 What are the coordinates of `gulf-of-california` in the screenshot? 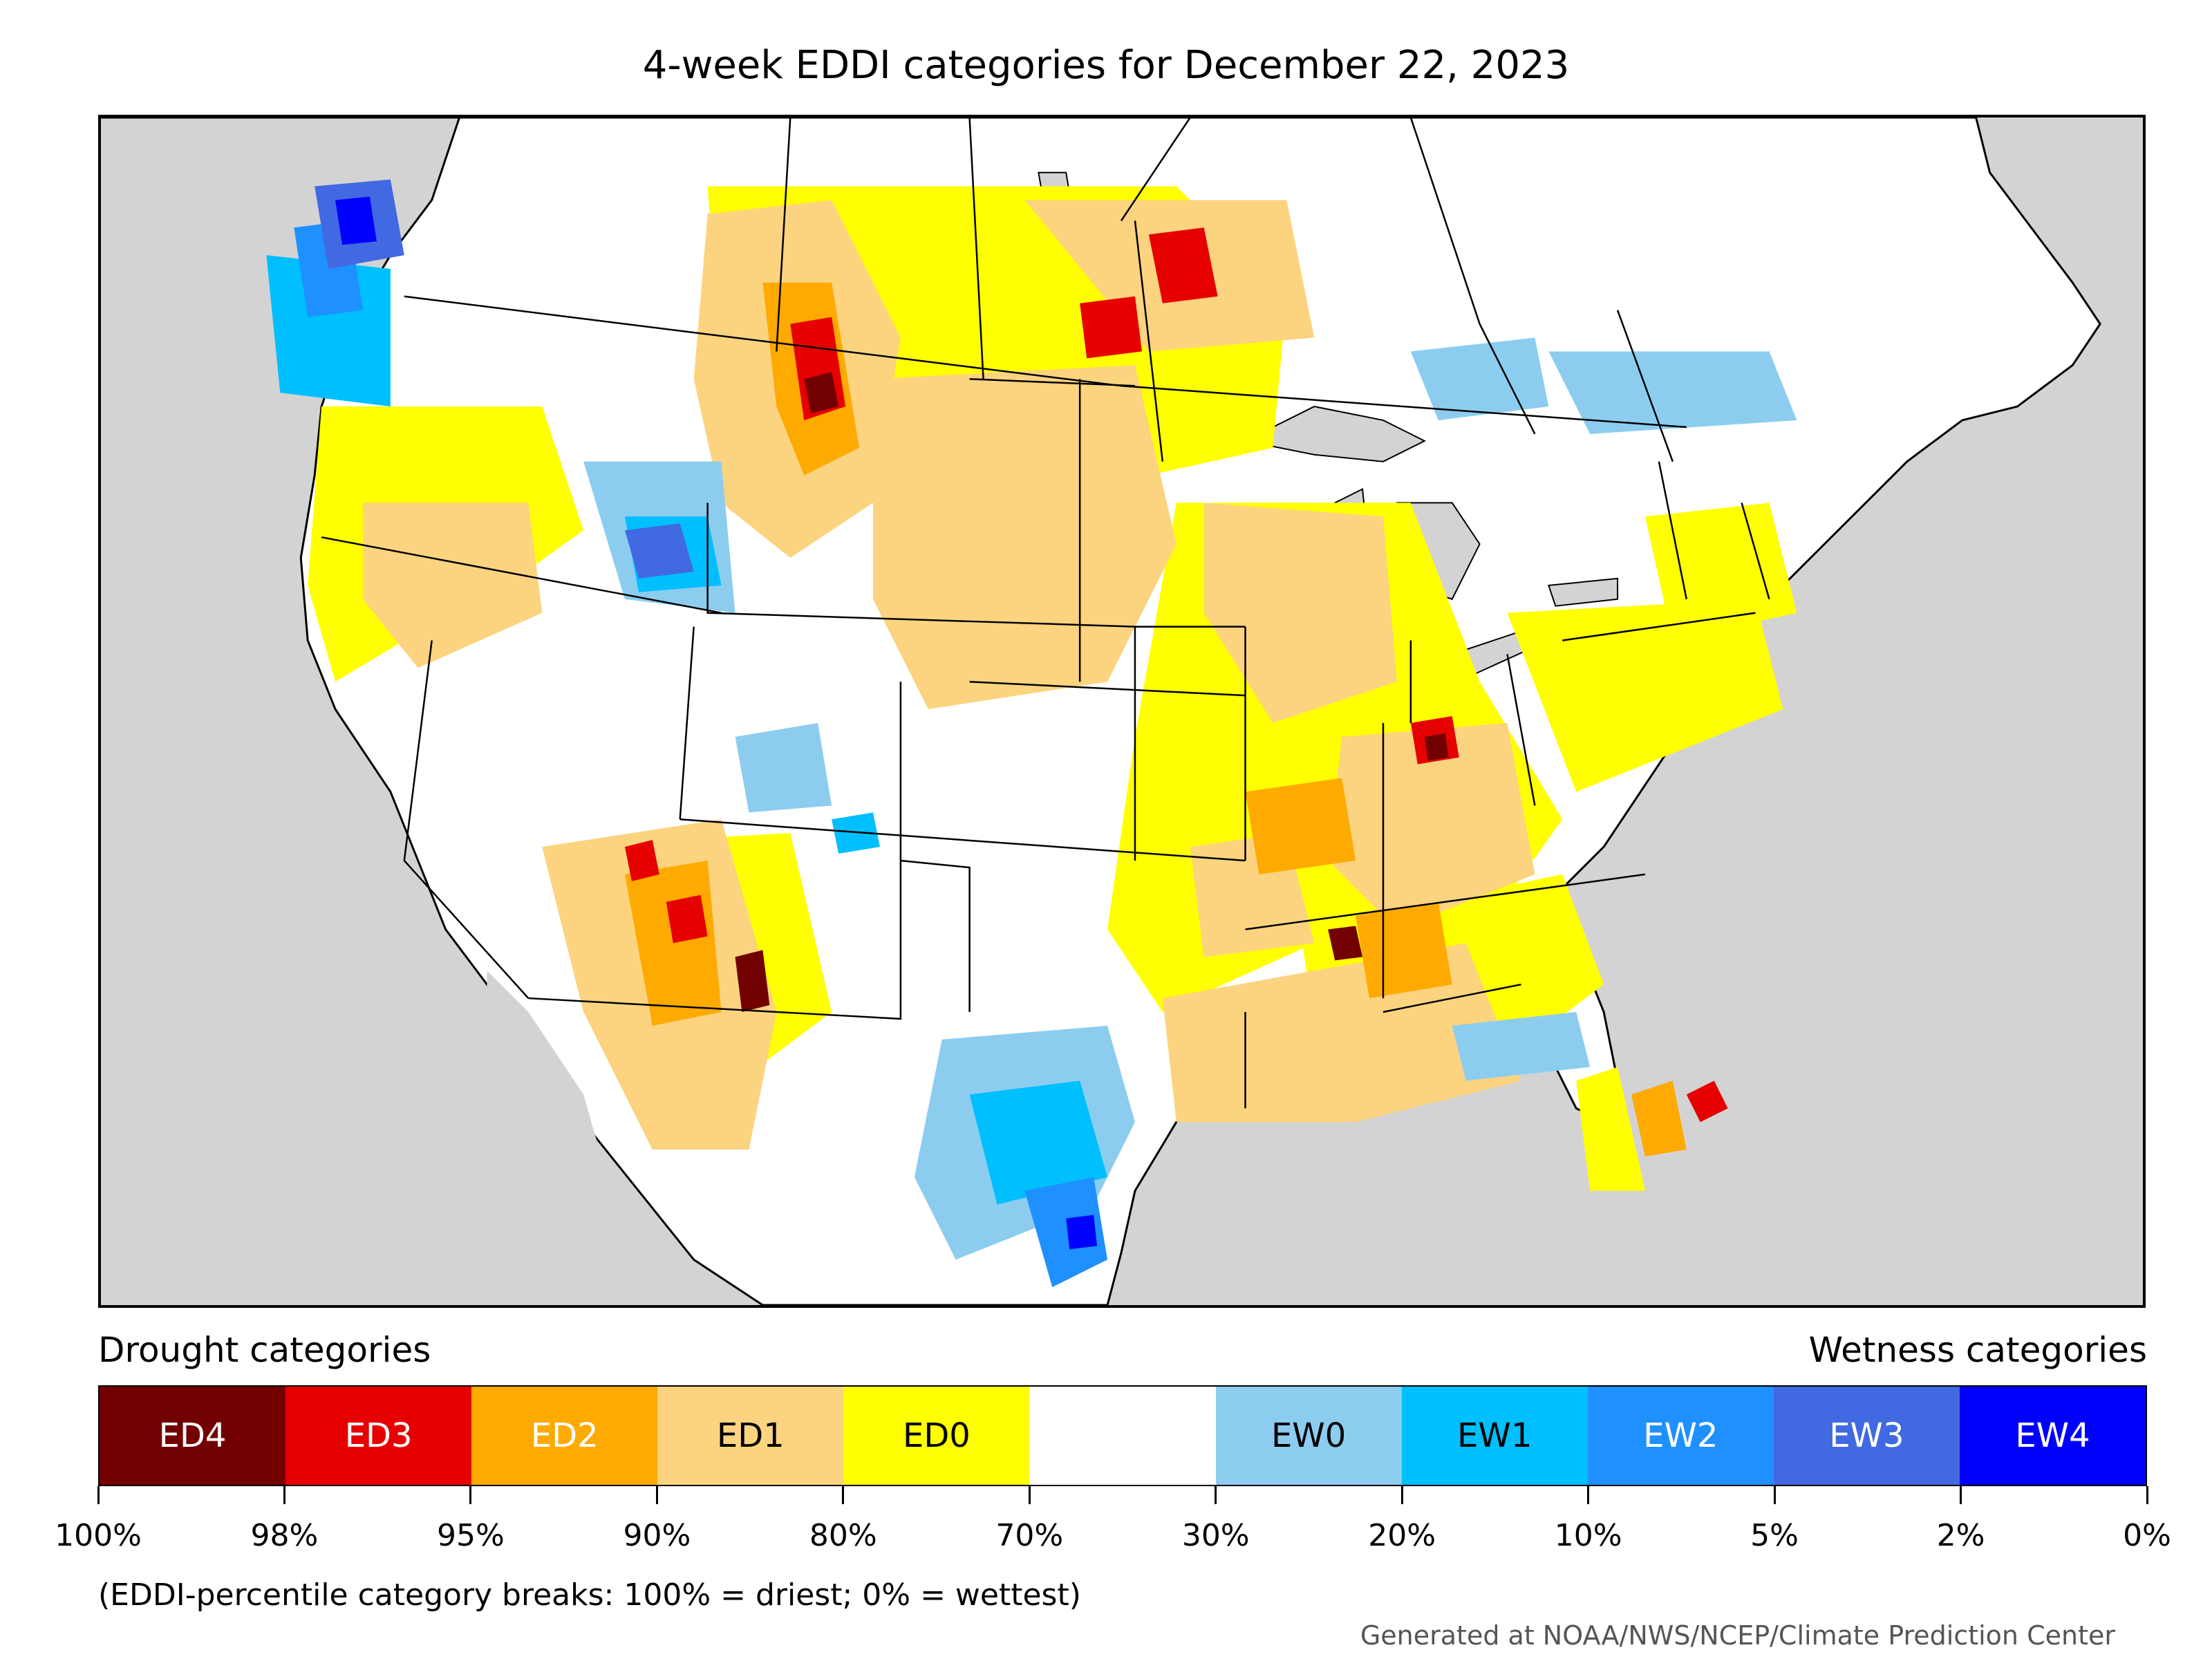 It's located at (549, 1081).